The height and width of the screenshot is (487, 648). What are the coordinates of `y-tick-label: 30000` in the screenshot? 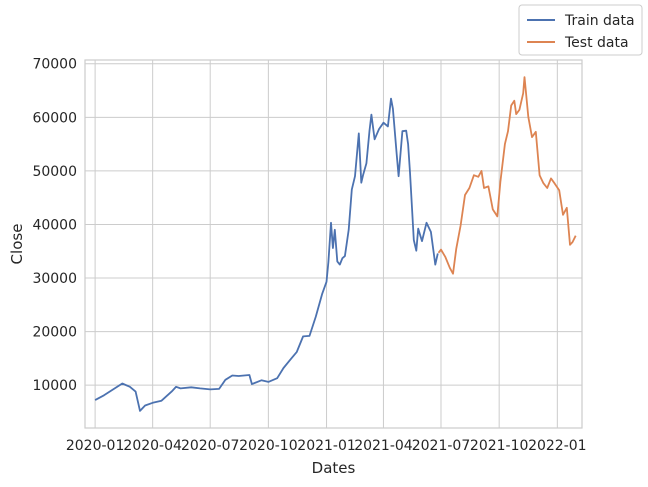 It's located at (54, 279).